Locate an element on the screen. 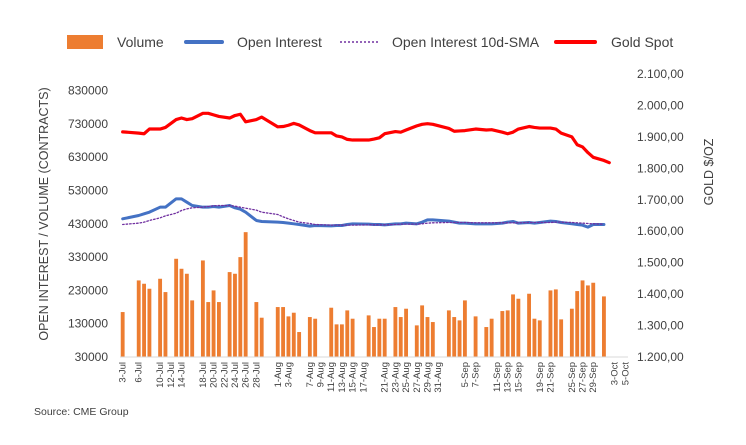 This screenshot has width=746, height=445. legend-label-open-interest: Open Interest is located at coordinates (279, 42).